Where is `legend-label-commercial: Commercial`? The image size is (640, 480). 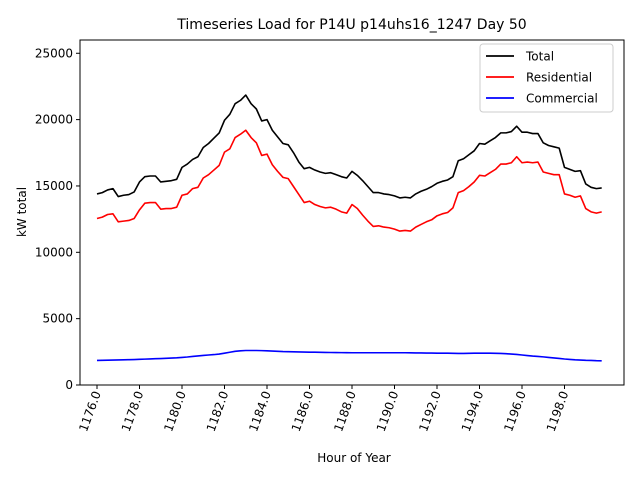
legend-label-commercial: Commercial is located at coordinates (562, 99).